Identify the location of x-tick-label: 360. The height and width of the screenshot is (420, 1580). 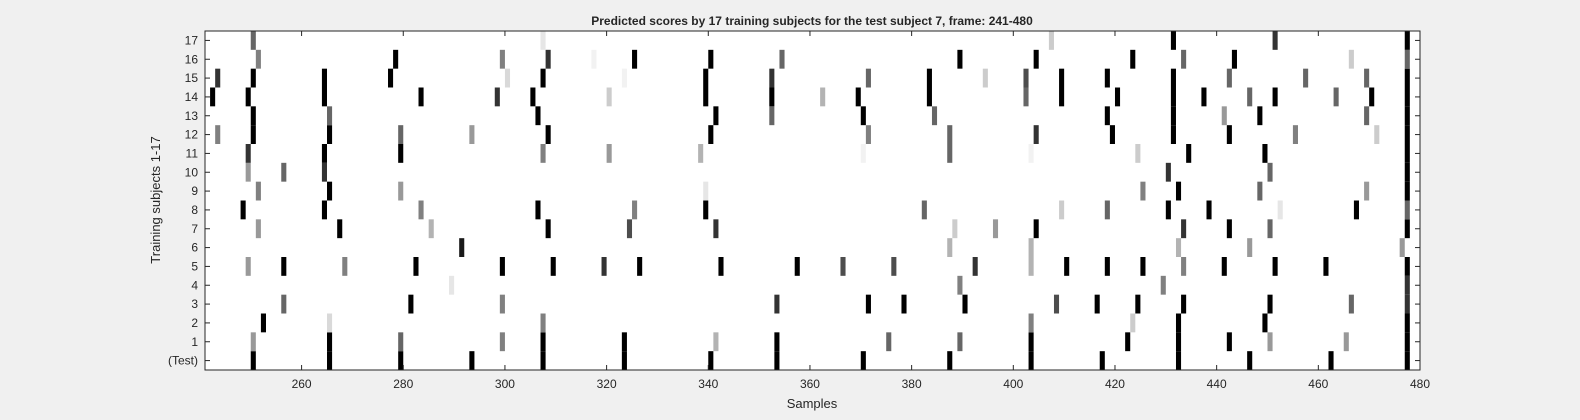
(810, 384).